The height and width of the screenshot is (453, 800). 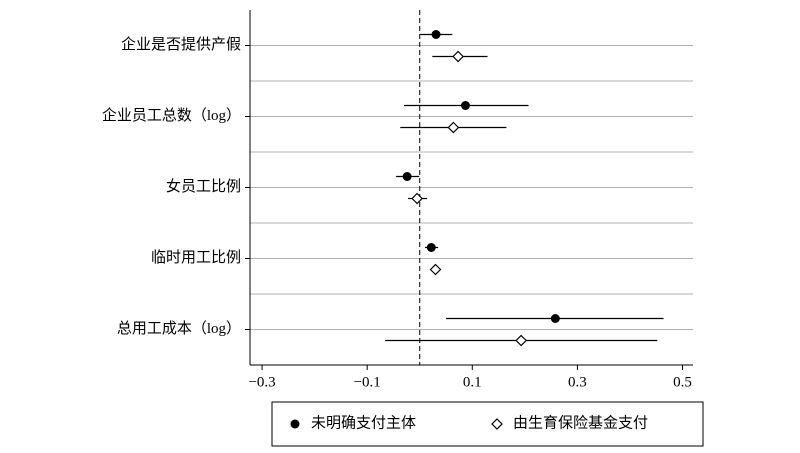 What do you see at coordinates (367, 382) in the screenshot?
I see `x-tick-label: −0.1` at bounding box center [367, 382].